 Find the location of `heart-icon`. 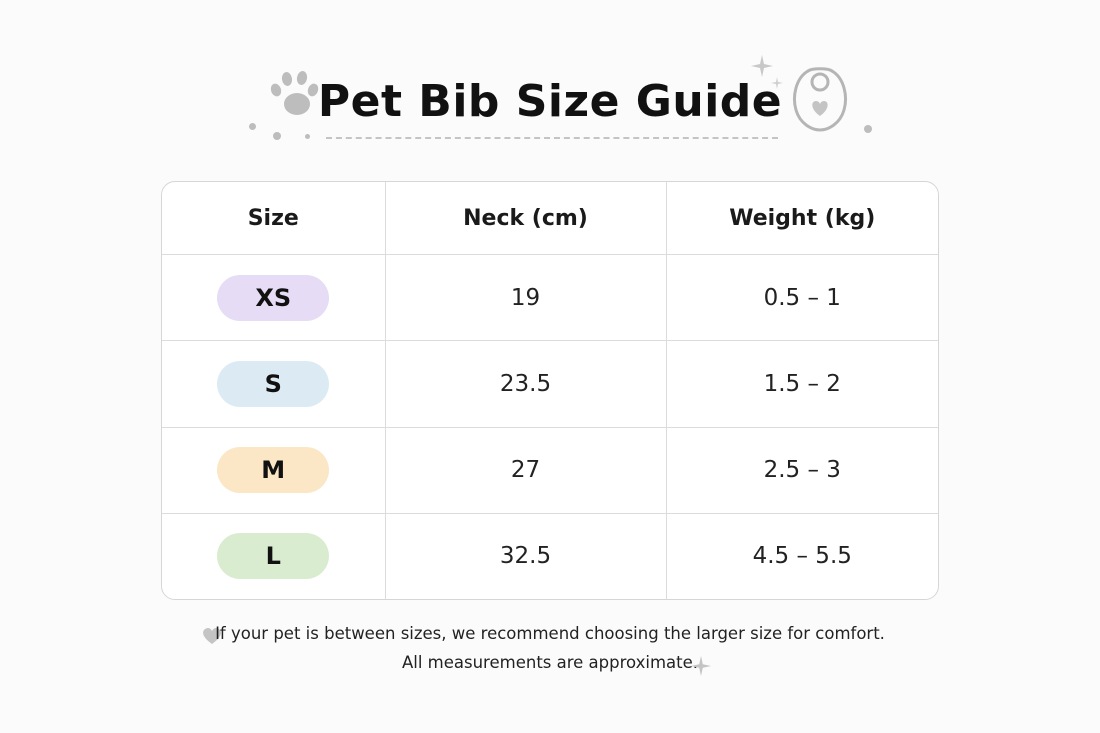

heart-icon is located at coordinates (212, 635).